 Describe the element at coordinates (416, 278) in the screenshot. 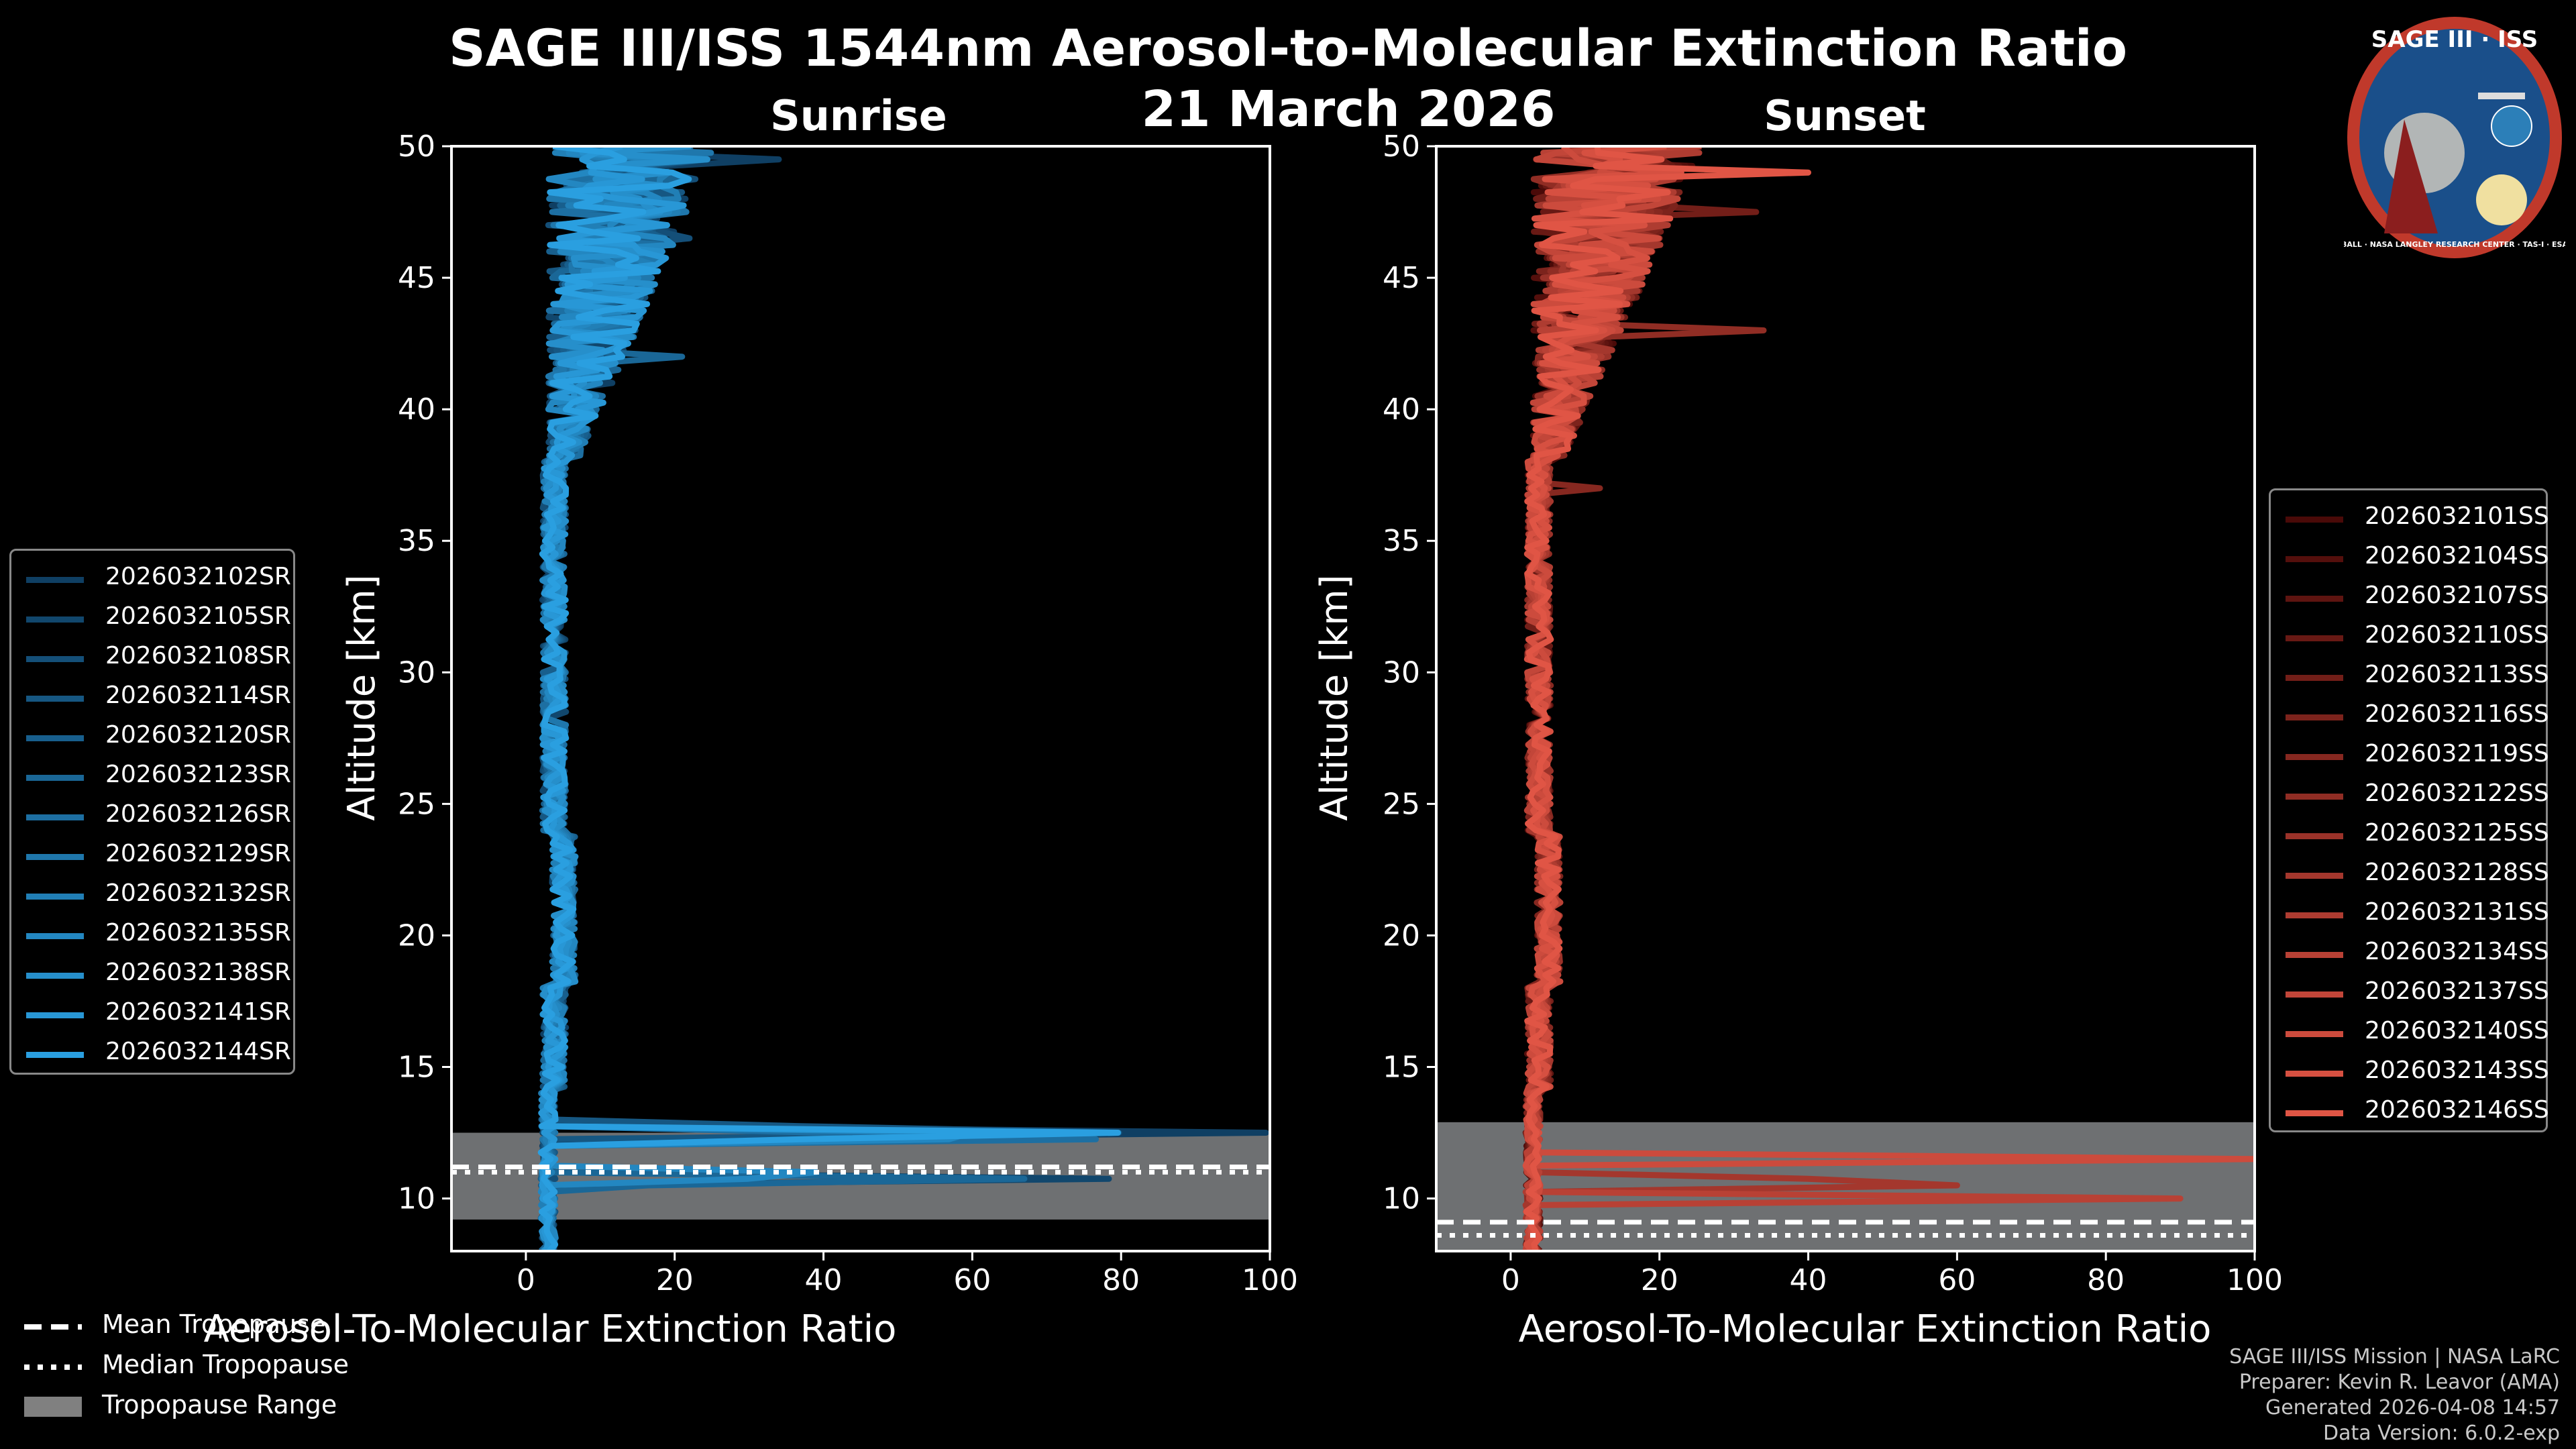

I see `y-tick-label: 45` at that location.